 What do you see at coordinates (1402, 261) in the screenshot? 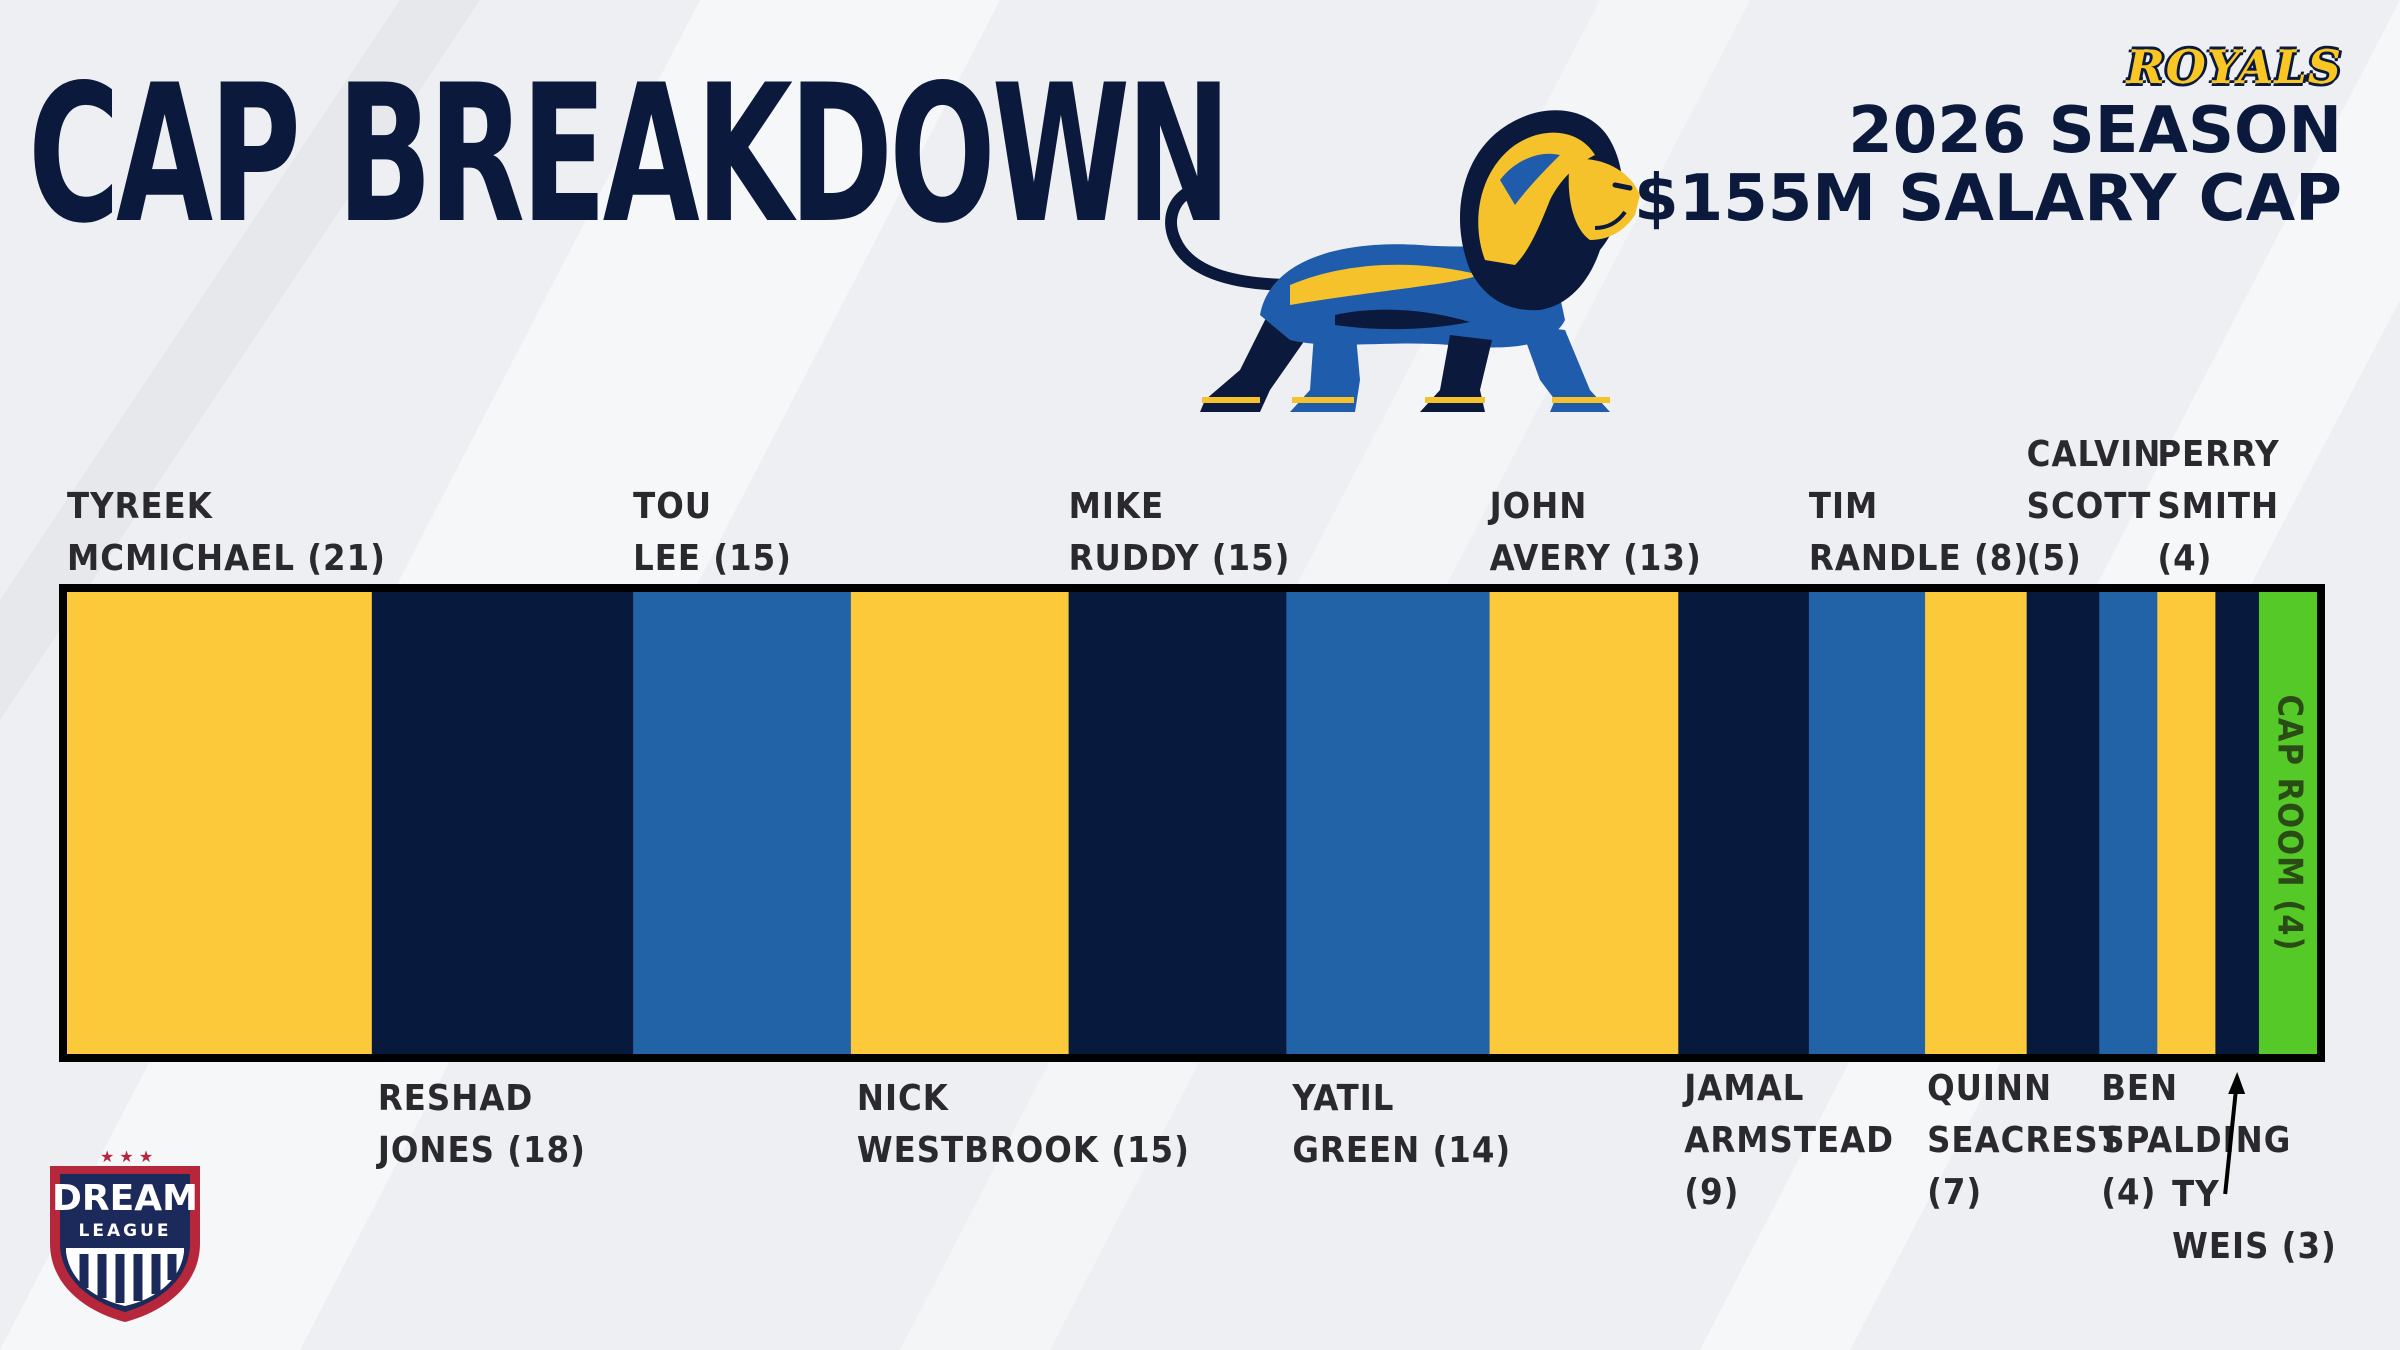
I see `lion-icon` at bounding box center [1402, 261].